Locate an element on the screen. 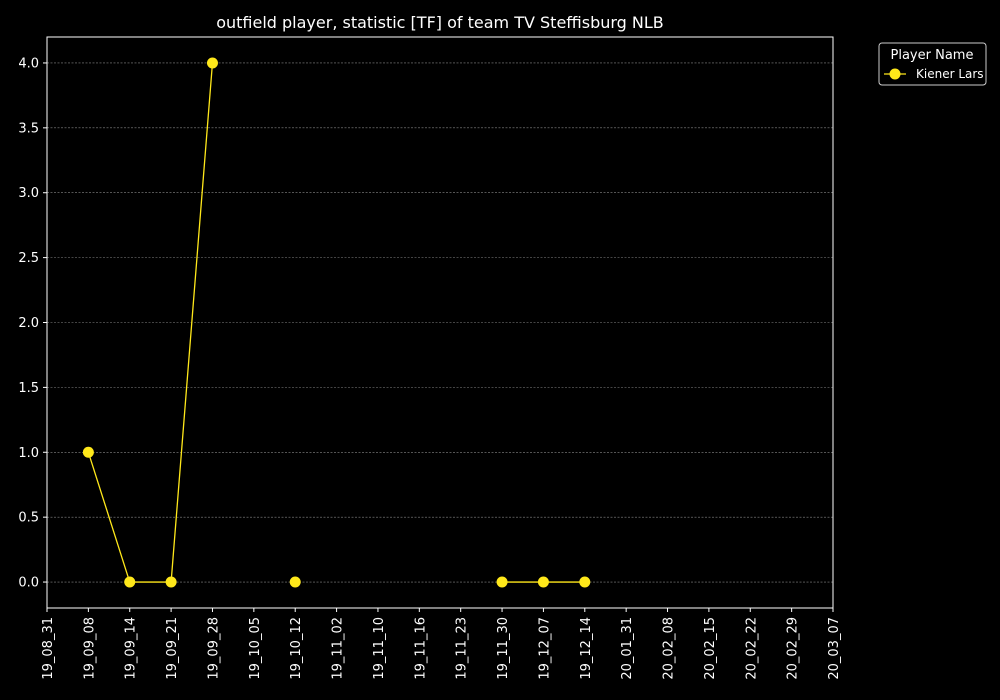 This screenshot has height=700, width=1000. legend: Player Name Kiener Lars is located at coordinates (932, 64).